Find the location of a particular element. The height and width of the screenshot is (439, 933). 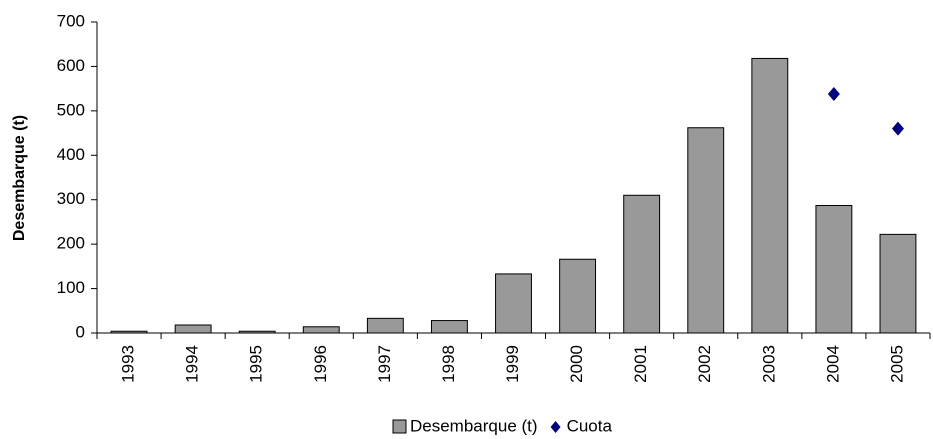

x-tick-label: 1994 is located at coordinates (192, 364).